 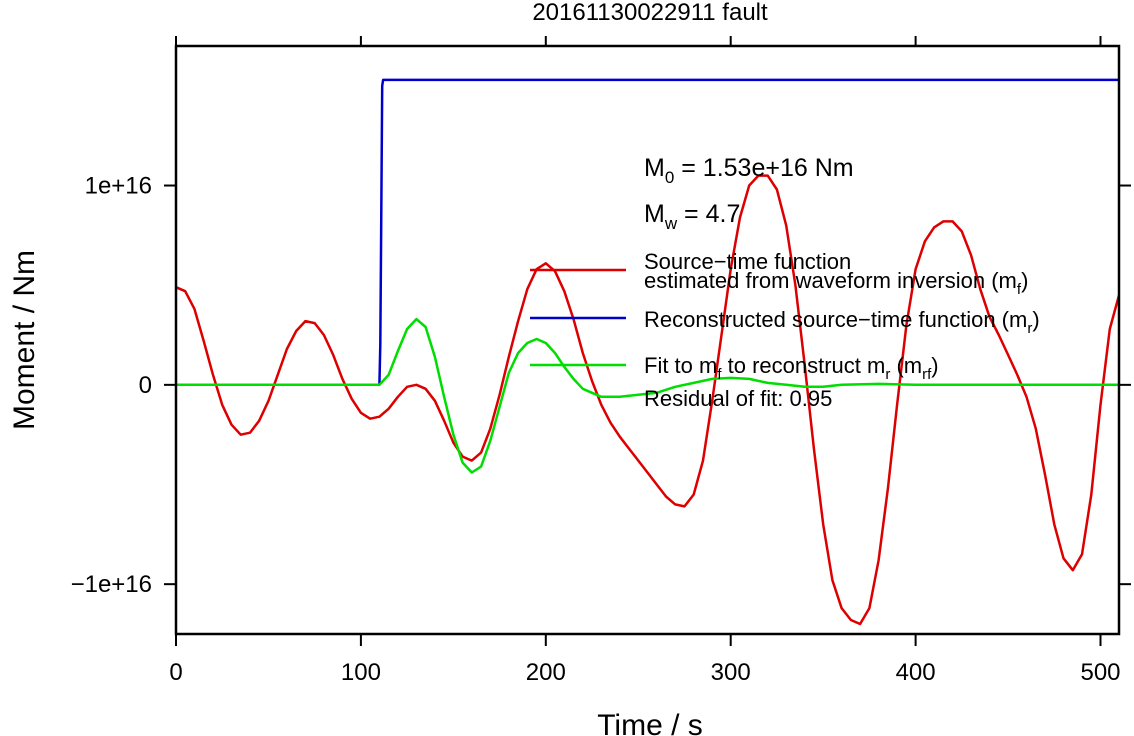 What do you see at coordinates (1100, 672) in the screenshot?
I see `x-tick-label: 500` at bounding box center [1100, 672].